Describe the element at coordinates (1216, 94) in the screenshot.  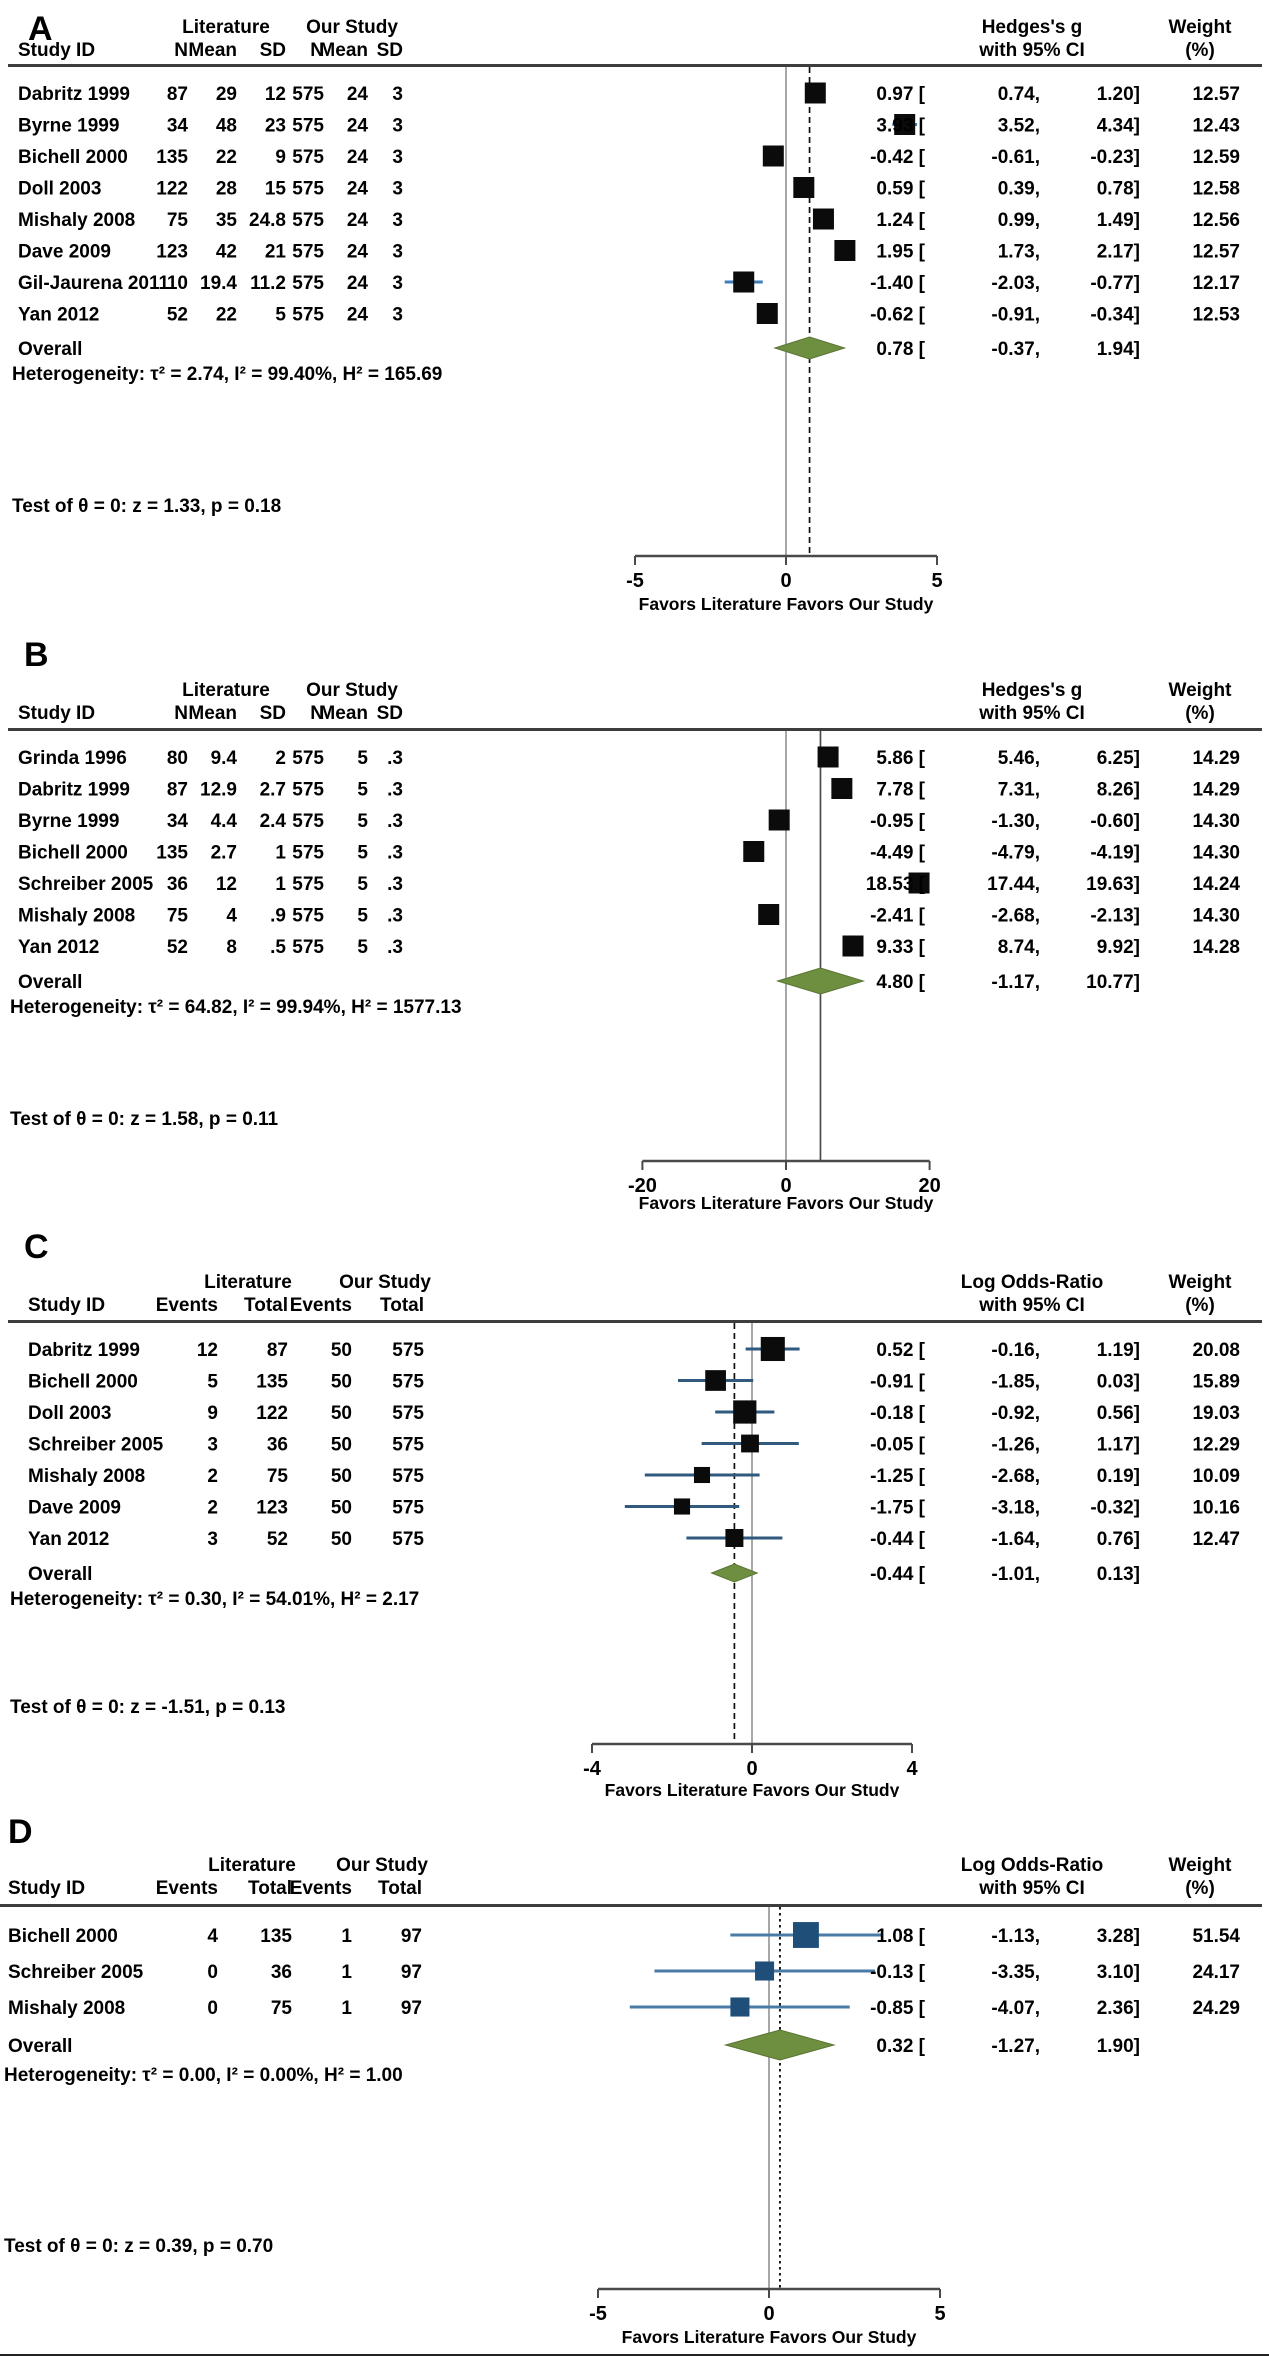
I see `weight-value: 12.57` at that location.